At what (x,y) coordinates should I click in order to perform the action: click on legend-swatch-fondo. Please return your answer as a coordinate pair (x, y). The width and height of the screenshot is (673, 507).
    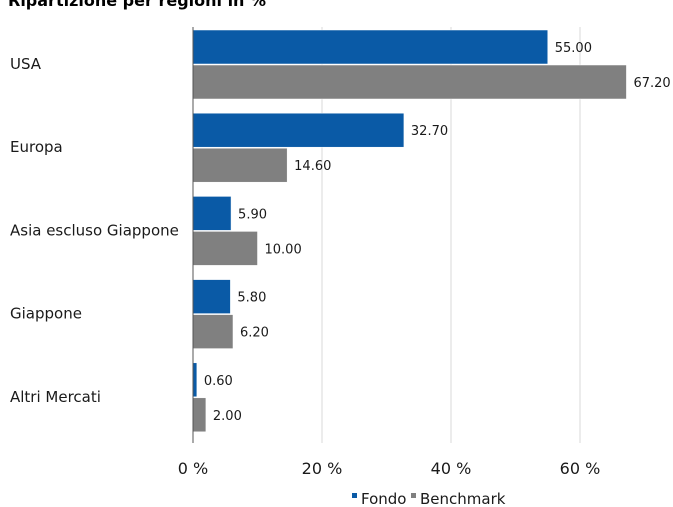
    Looking at the image, I should click on (354, 495).